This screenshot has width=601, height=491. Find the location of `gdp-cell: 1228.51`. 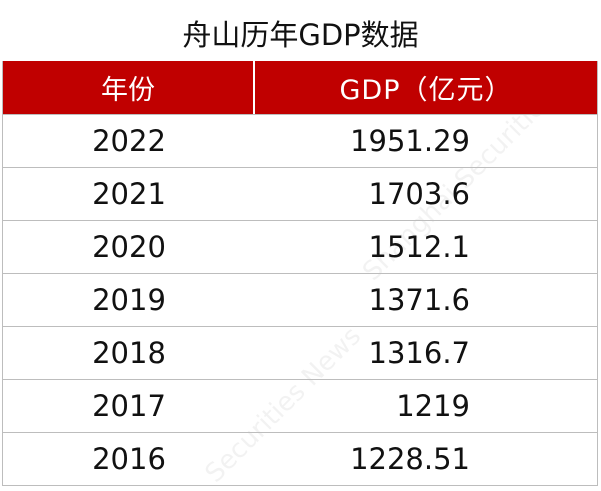

gdp-cell: 1228.51 is located at coordinates (410, 459).